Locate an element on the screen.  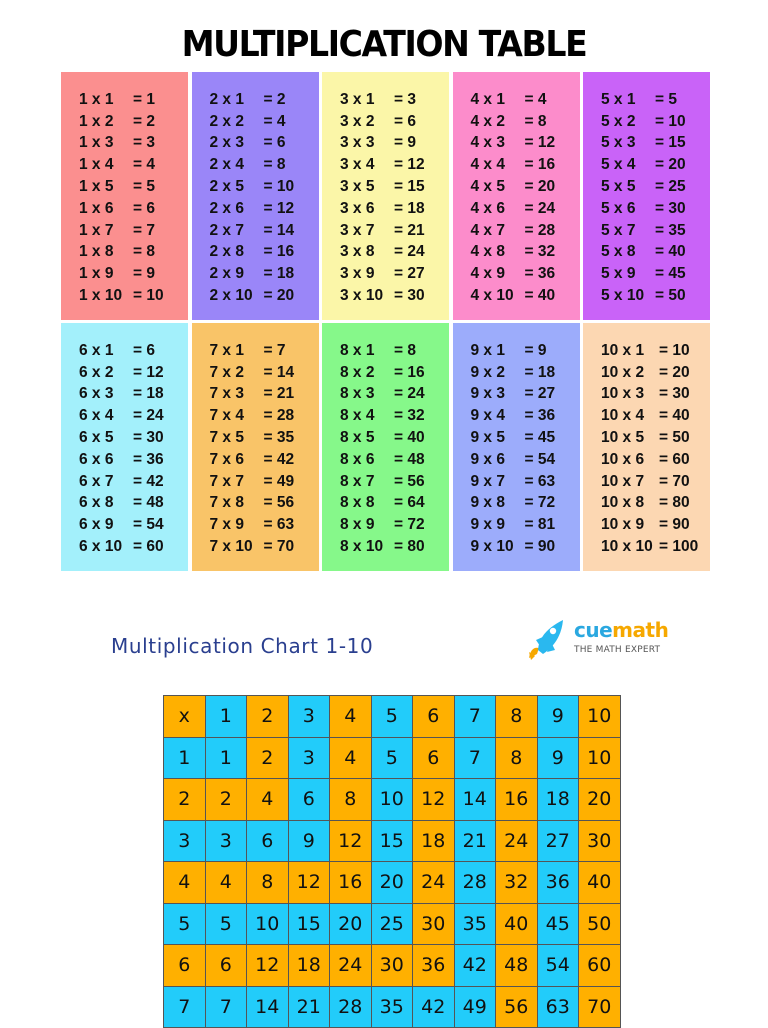
product-cell: 5 is located at coordinates (393, 759).